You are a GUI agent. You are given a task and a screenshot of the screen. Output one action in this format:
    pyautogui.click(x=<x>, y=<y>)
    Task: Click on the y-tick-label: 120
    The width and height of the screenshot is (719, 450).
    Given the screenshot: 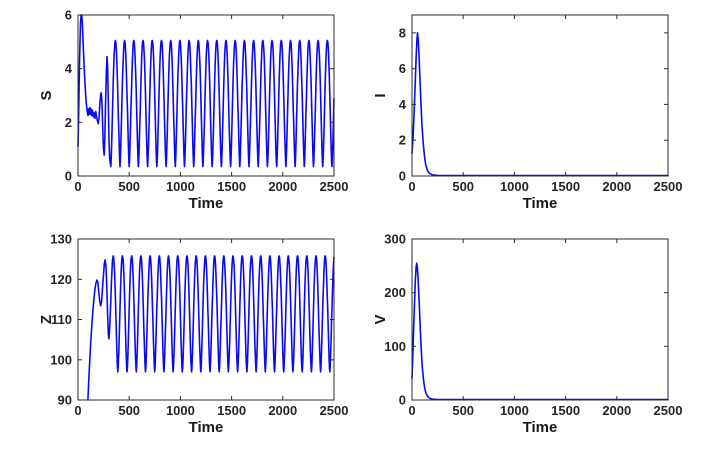 What is the action you would take?
    pyautogui.click(x=61, y=279)
    